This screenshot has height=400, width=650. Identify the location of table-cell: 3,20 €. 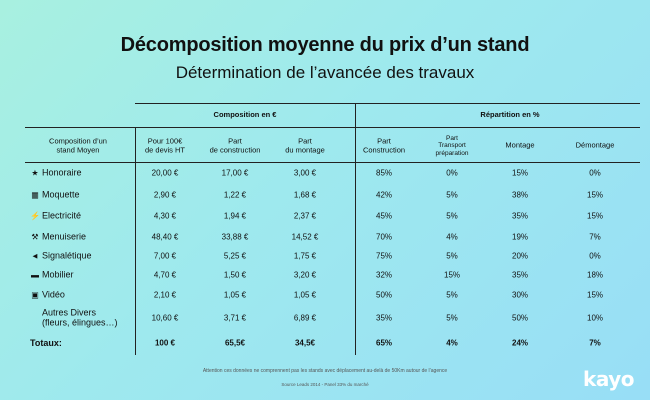
(305, 275).